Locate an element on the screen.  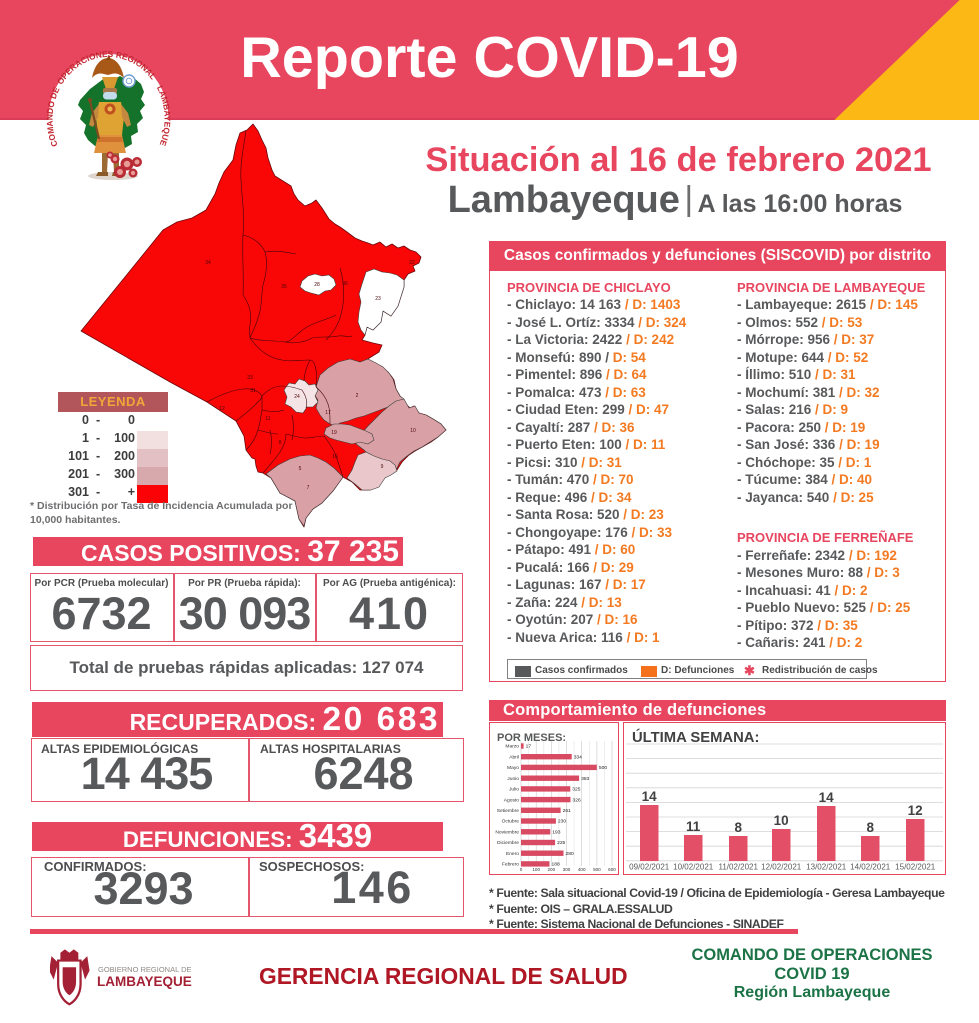
svg-text: 10/02/2021 is located at coordinates (693, 867).